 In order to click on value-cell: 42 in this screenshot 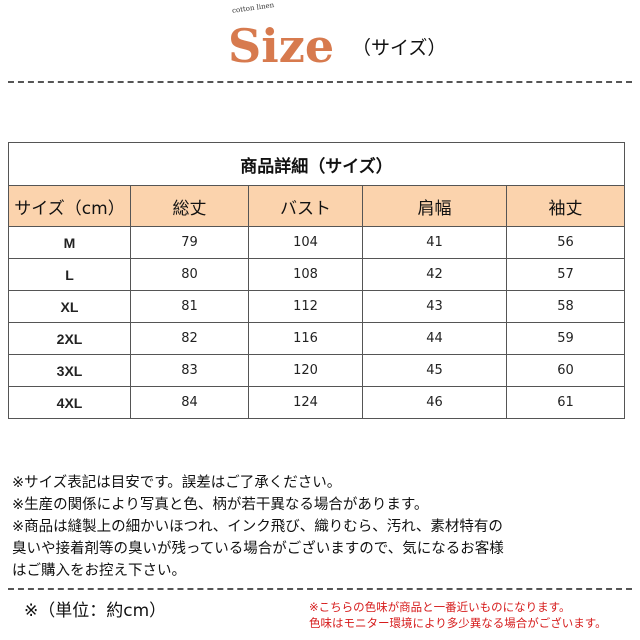, I will do `click(434, 274)`.